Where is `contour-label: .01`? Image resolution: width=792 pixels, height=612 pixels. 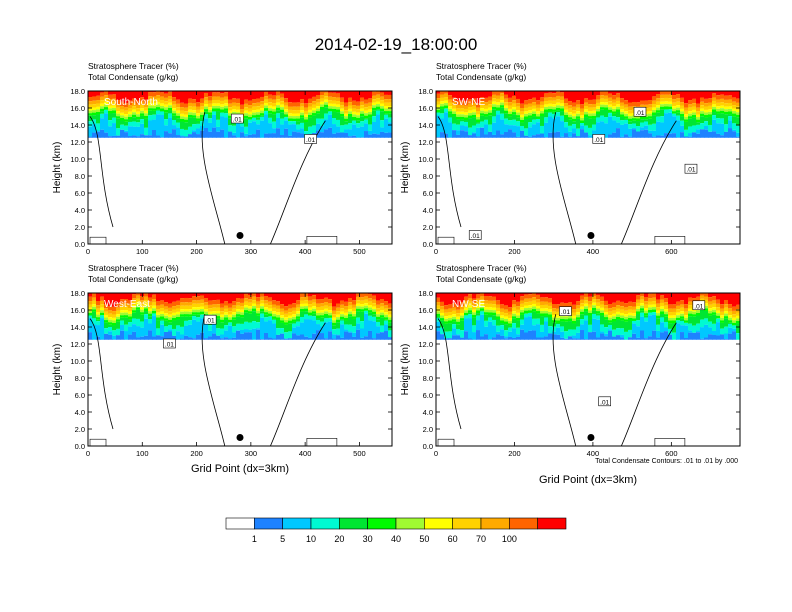
contour-label: .01 is located at coordinates (698, 306).